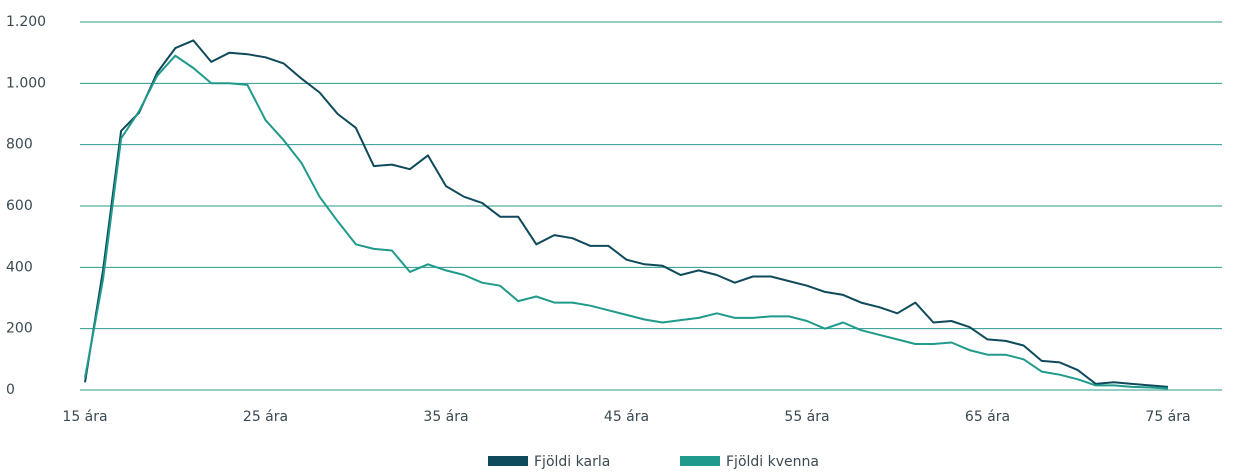 The image size is (1234, 473). What do you see at coordinates (26, 22) in the screenshot?
I see `y-tick-label: 1.200` at bounding box center [26, 22].